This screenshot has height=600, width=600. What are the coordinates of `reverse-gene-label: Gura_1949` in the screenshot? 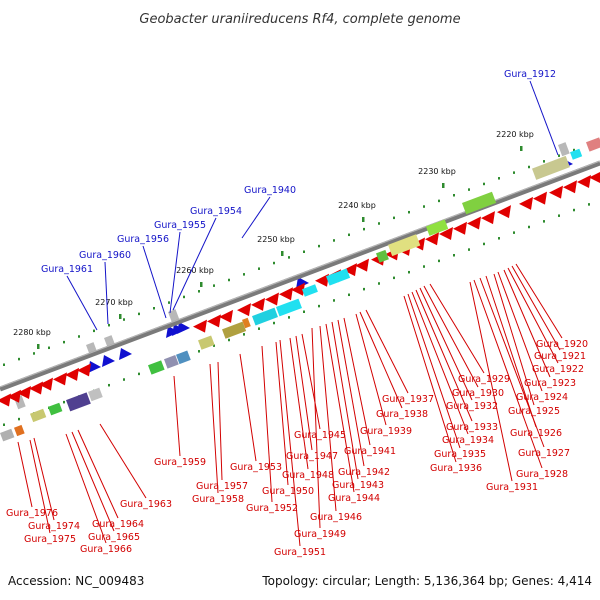 It's located at (320, 534).